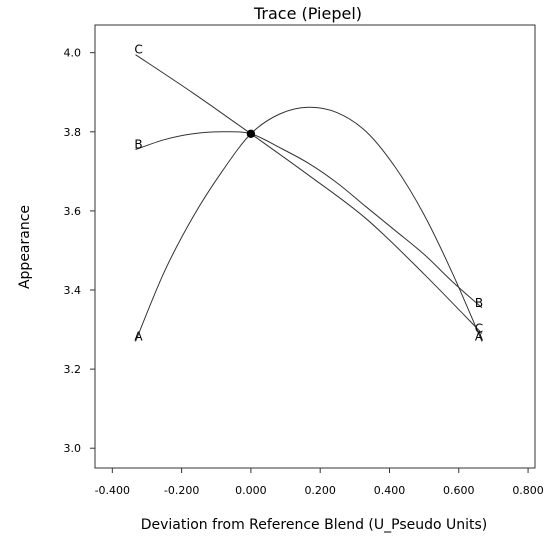 This screenshot has height=540, width=550. I want to click on chart-title: Trace (Piepel), so click(307, 13).